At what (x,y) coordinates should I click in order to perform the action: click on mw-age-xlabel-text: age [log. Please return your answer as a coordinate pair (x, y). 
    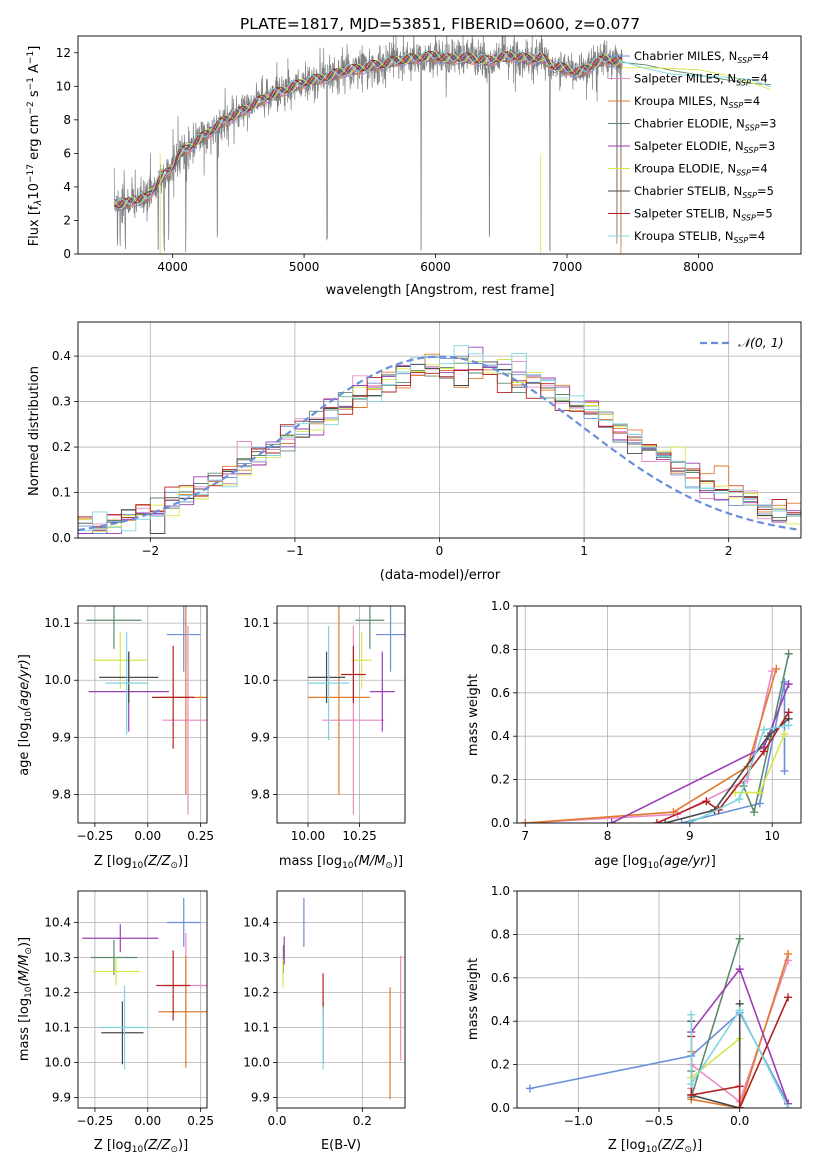
    Looking at the image, I should click on (620, 861).